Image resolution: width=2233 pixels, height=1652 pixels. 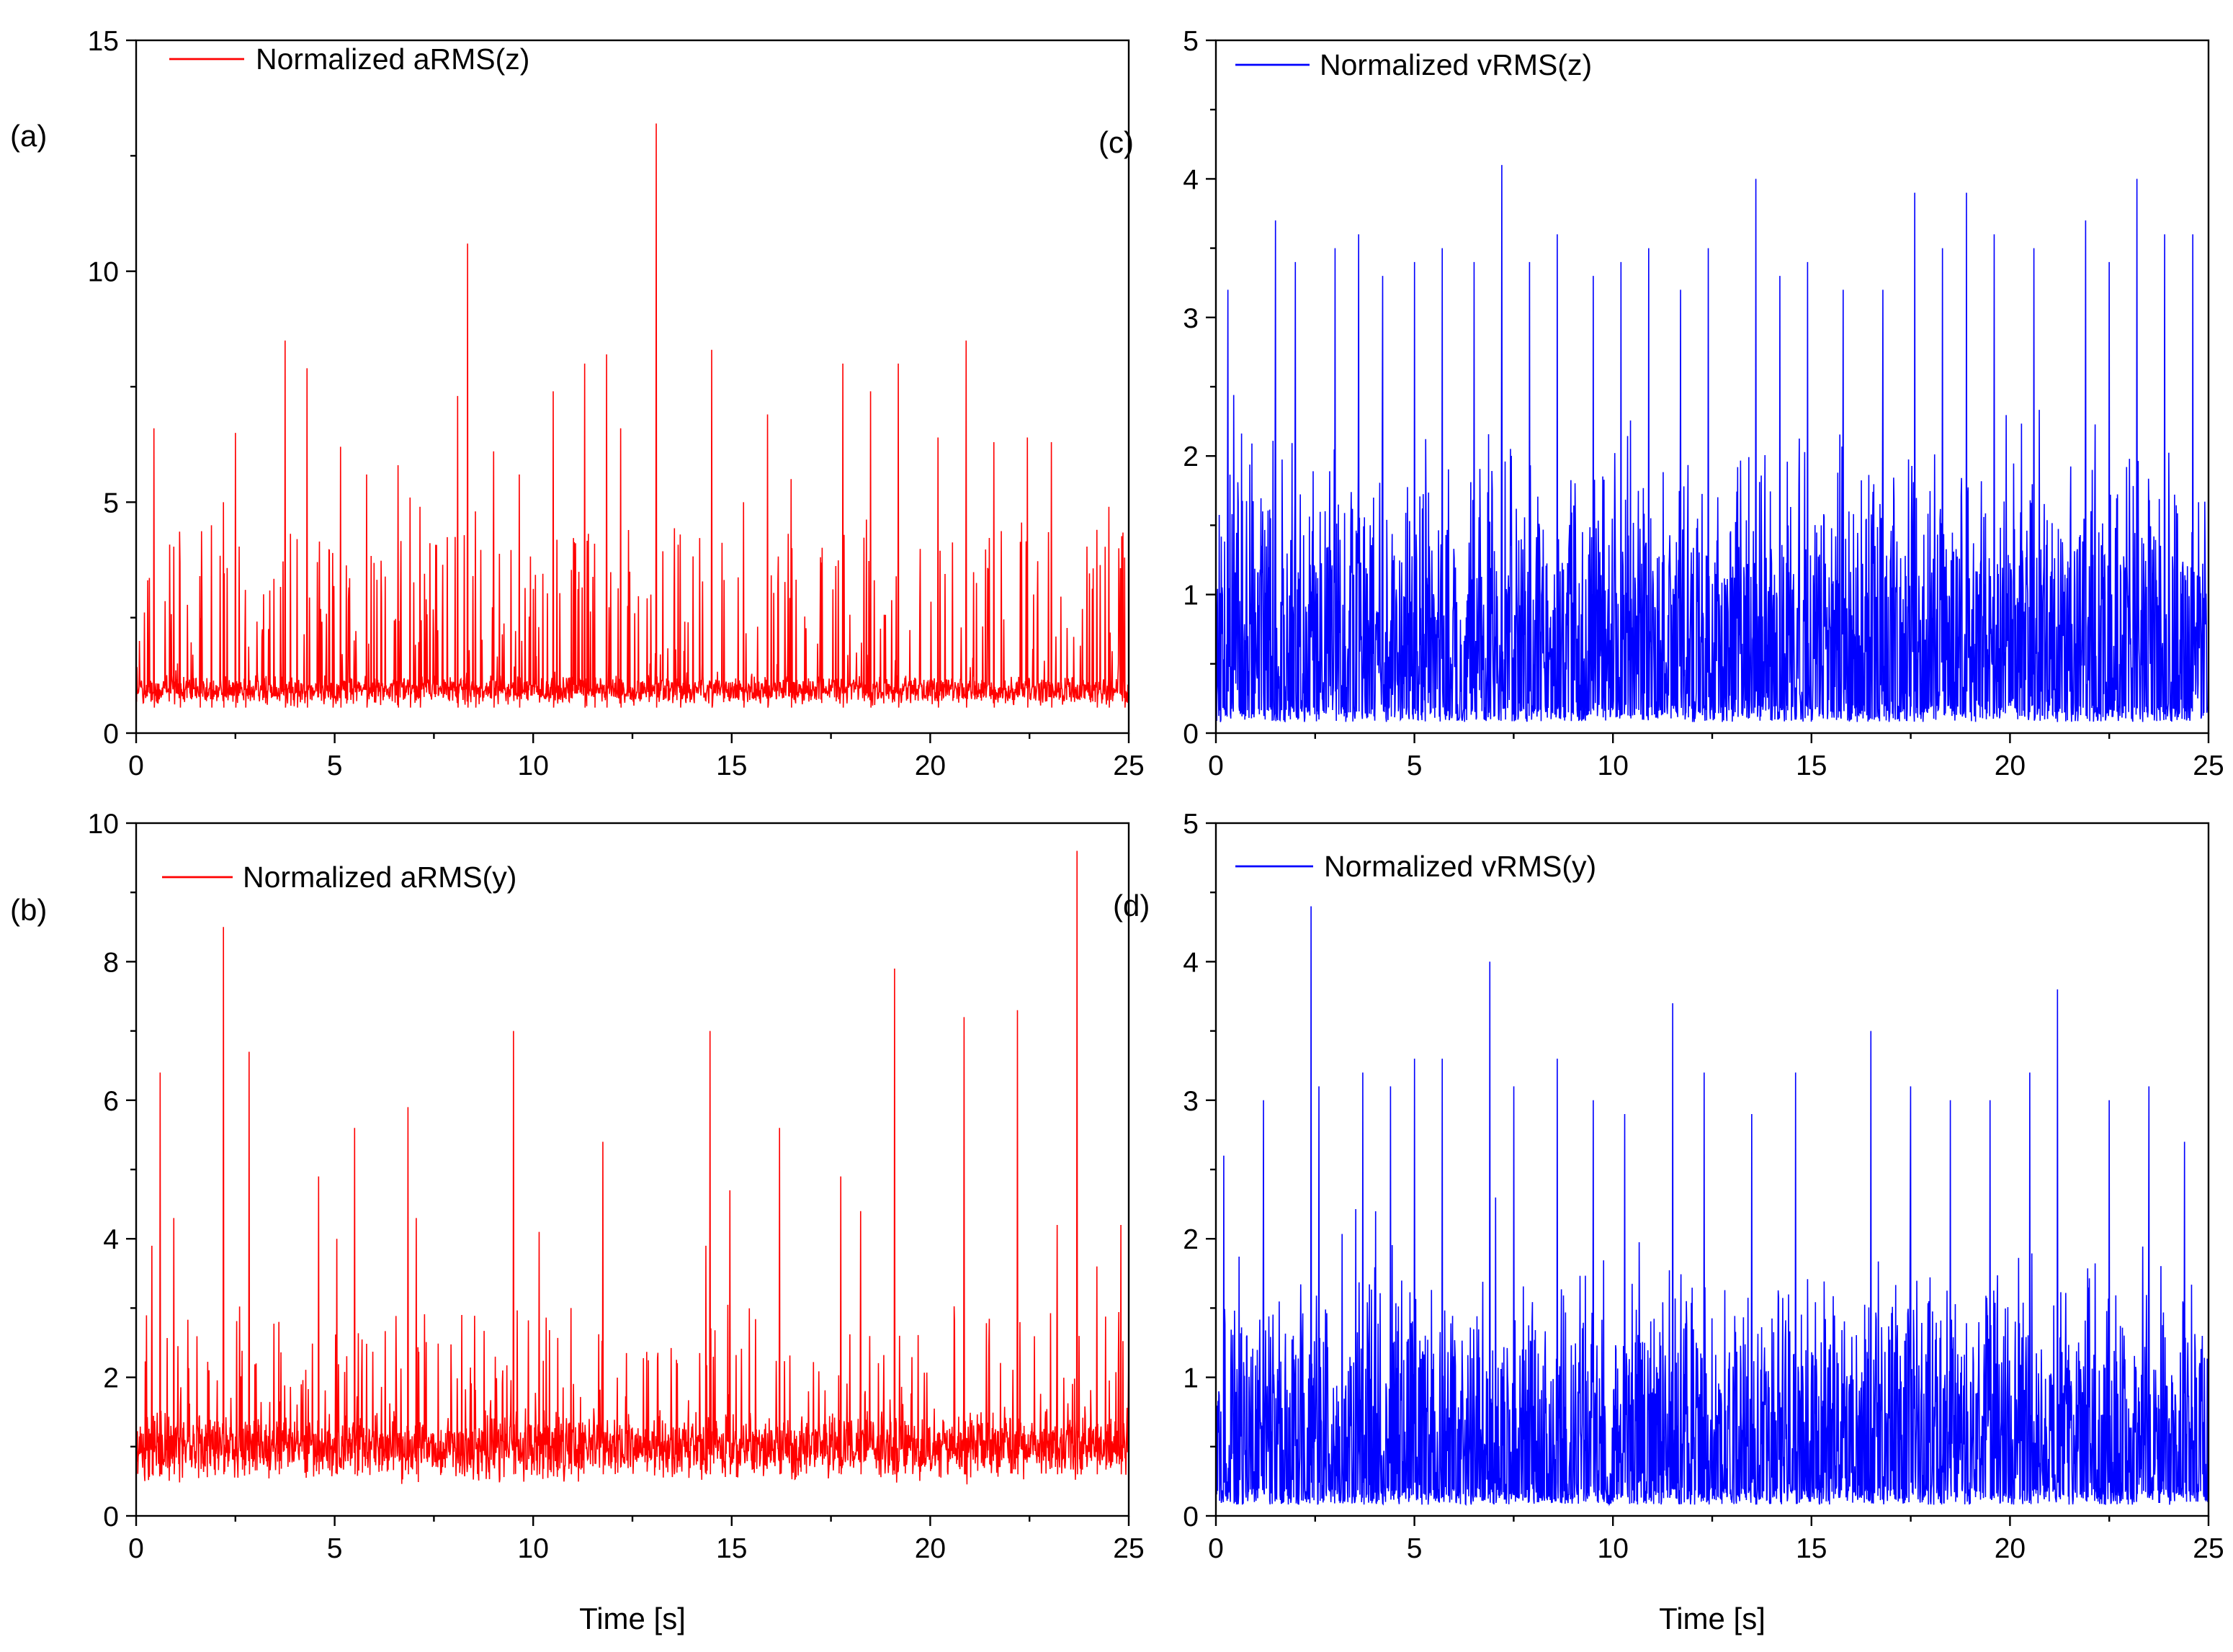 What do you see at coordinates (392, 59) in the screenshot?
I see `legend-label-a: Normalized aRMS(z)` at bounding box center [392, 59].